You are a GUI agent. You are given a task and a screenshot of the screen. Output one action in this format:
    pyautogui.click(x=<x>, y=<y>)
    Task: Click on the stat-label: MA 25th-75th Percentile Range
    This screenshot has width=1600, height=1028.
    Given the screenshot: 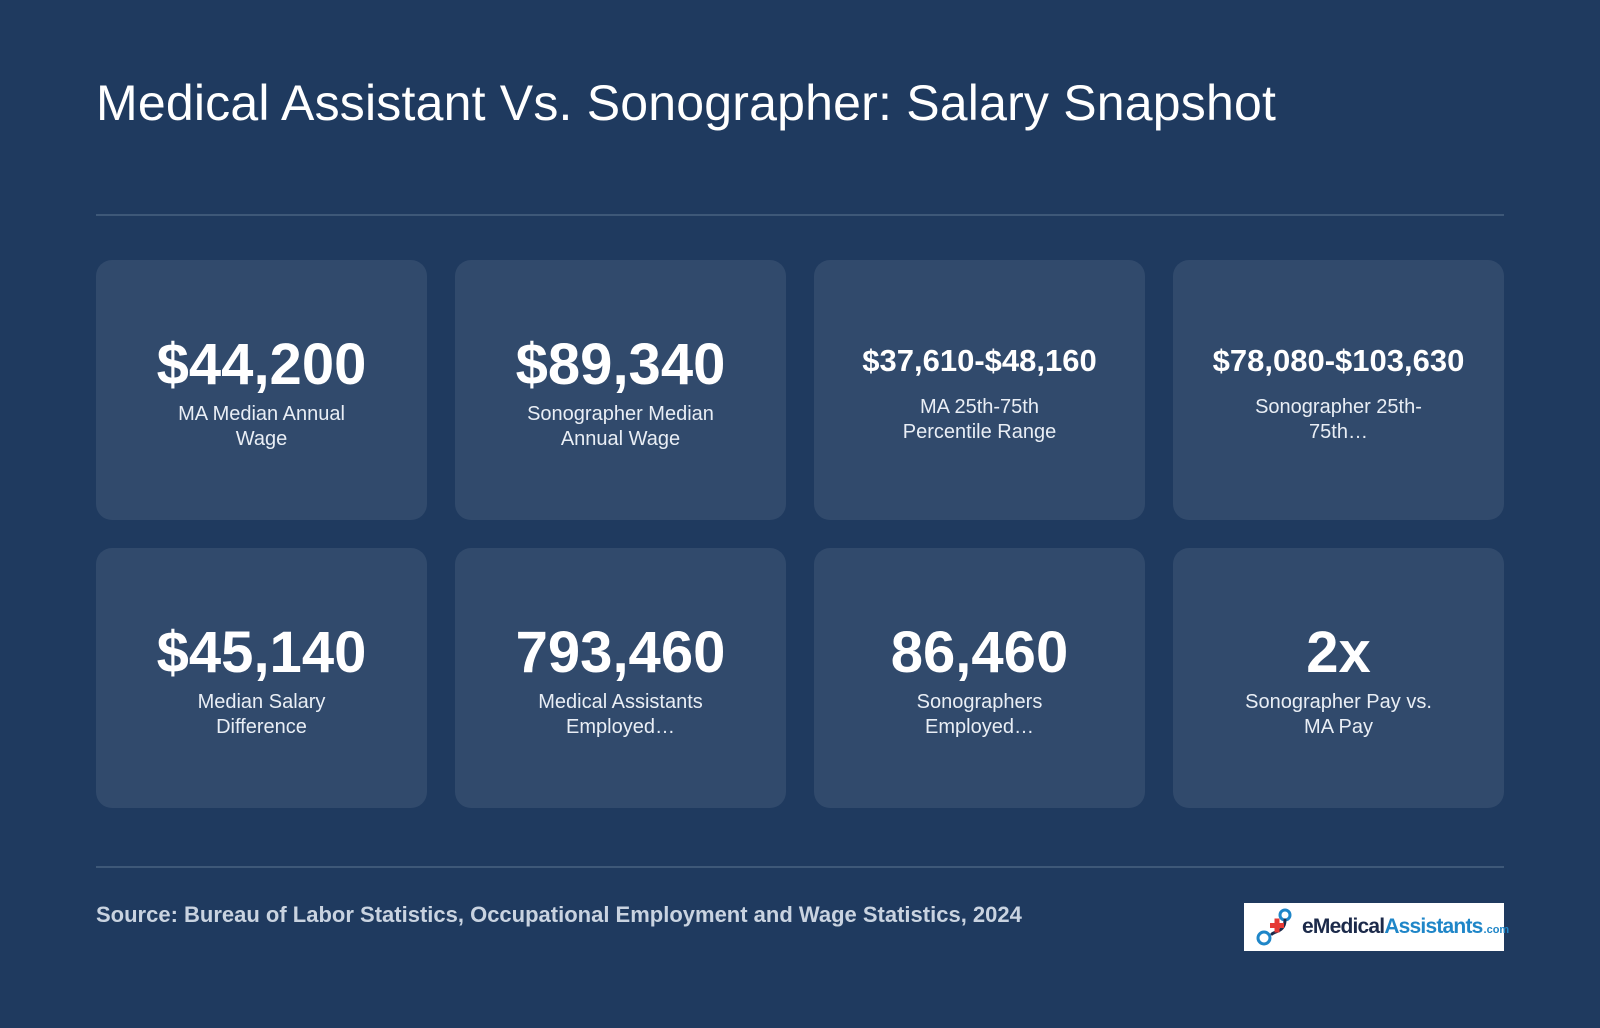 What is the action you would take?
    pyautogui.click(x=979, y=420)
    